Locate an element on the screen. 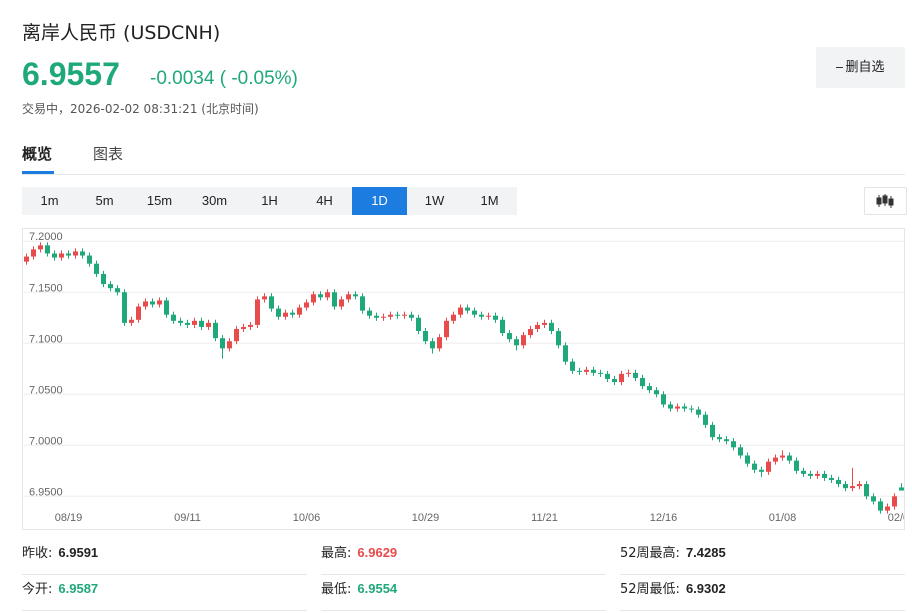 The image size is (912, 613). watch-button: 删自选 is located at coordinates (860, 67).